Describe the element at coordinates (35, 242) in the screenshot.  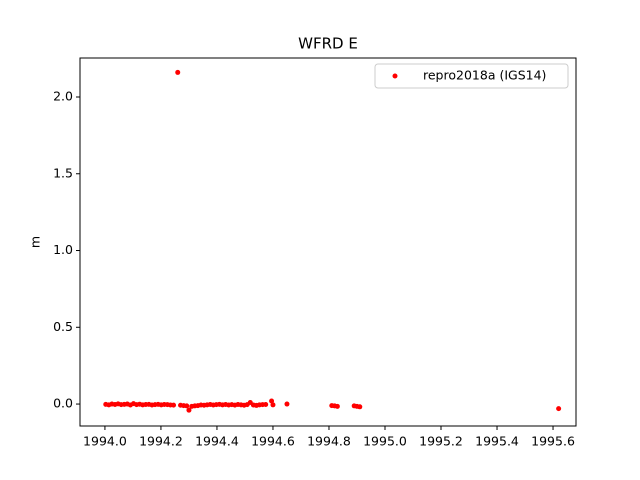
I see `y-axis-label: m` at that location.